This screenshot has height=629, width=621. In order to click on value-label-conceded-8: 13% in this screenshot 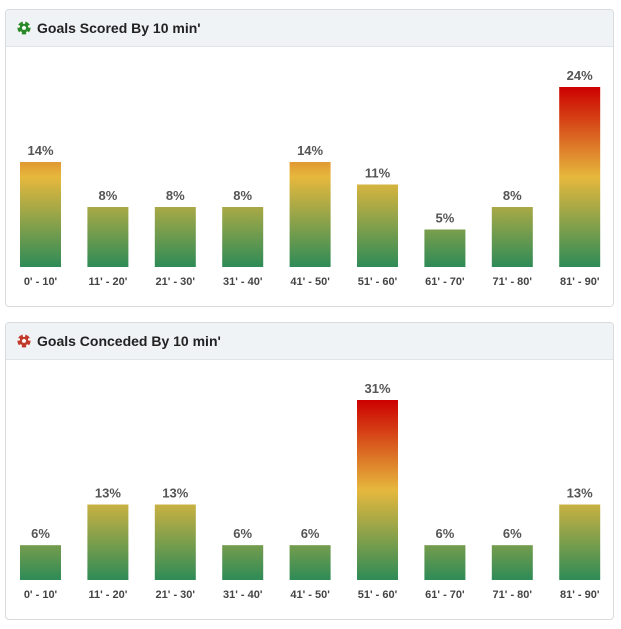, I will do `click(580, 493)`.